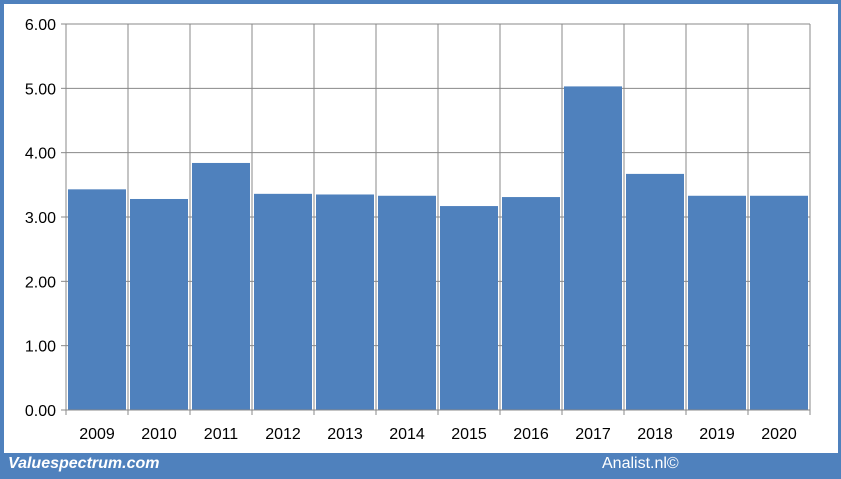  I want to click on bar-2010, so click(159, 304).